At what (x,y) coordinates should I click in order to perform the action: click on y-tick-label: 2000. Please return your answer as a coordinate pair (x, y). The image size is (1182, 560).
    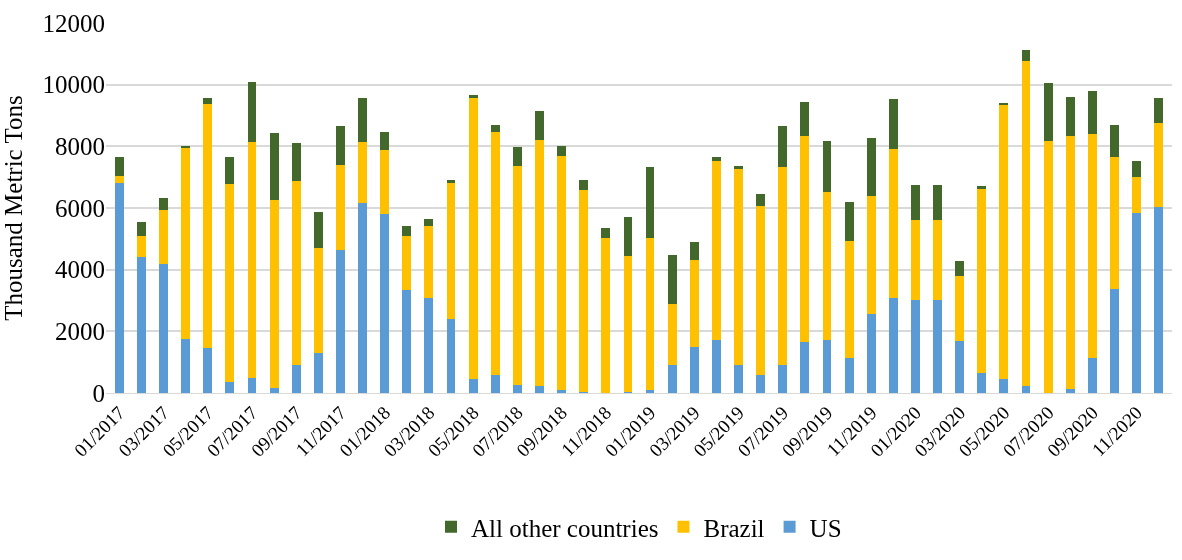
    Looking at the image, I should click on (80, 332).